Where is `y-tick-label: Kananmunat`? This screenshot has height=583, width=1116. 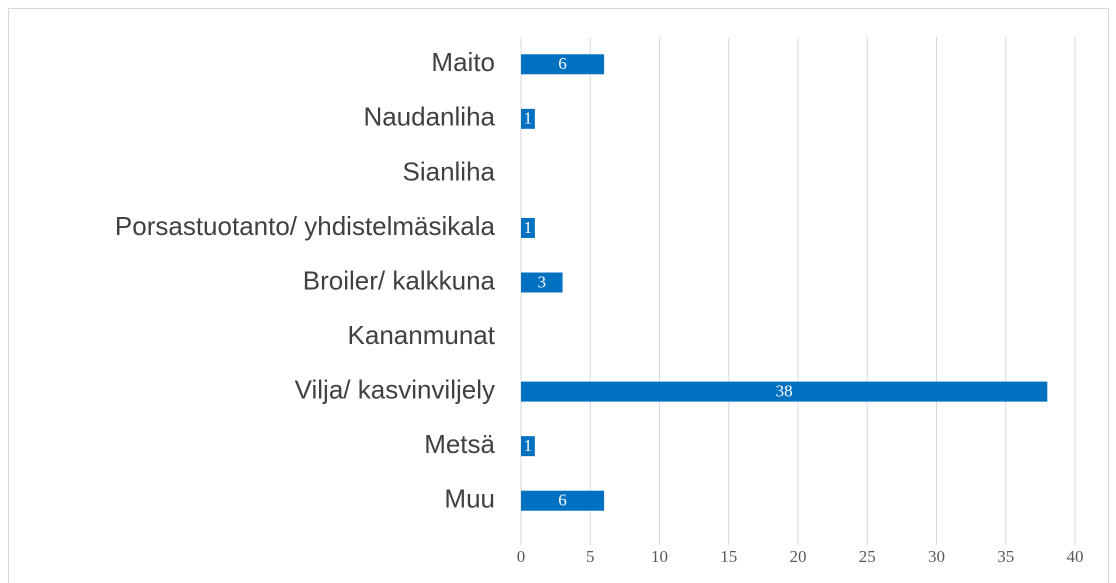 y-tick-label: Kananmunat is located at coordinates (422, 335).